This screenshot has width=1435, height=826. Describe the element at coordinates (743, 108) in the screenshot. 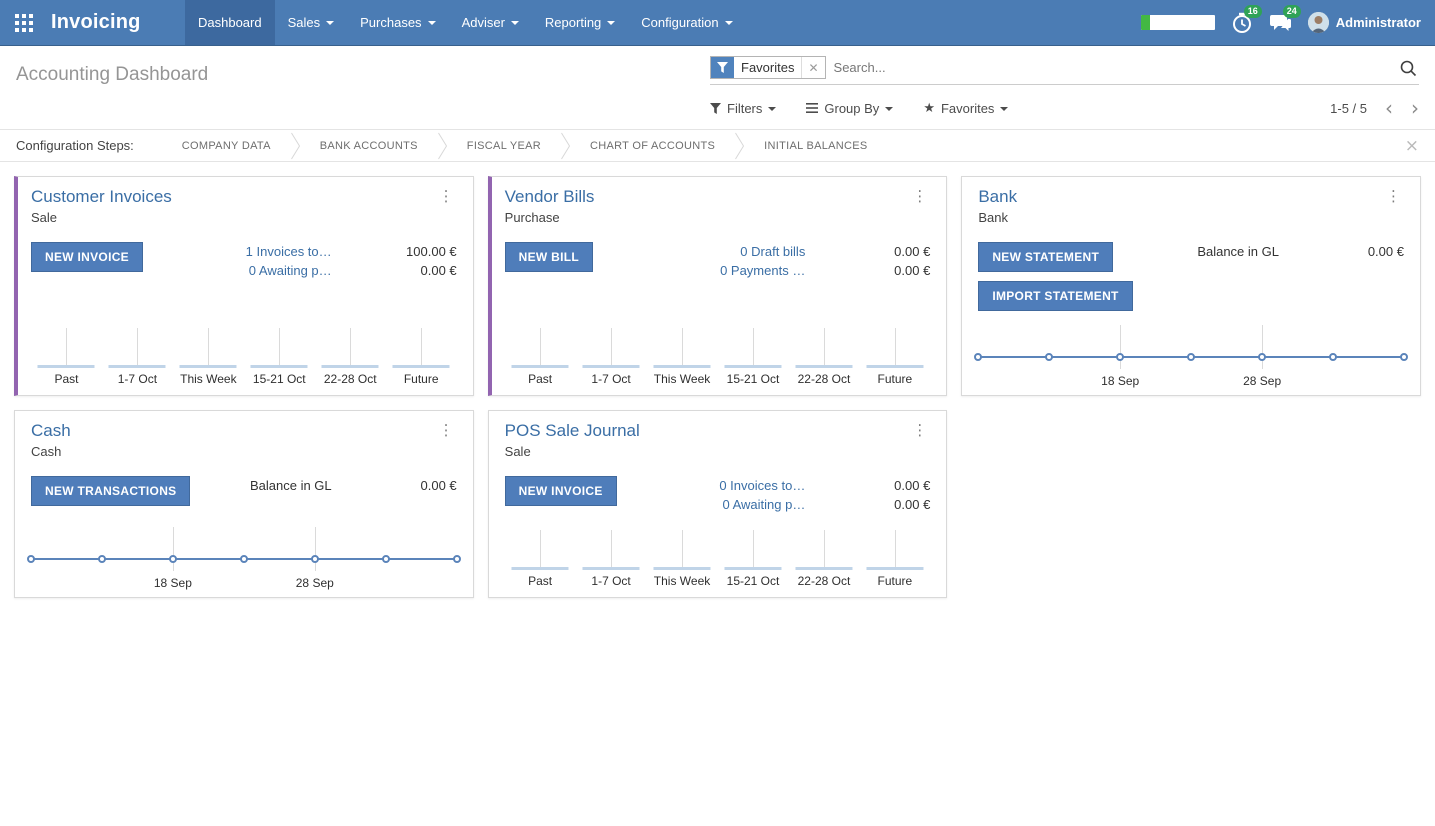

I see `filters-button: Filters` at that location.